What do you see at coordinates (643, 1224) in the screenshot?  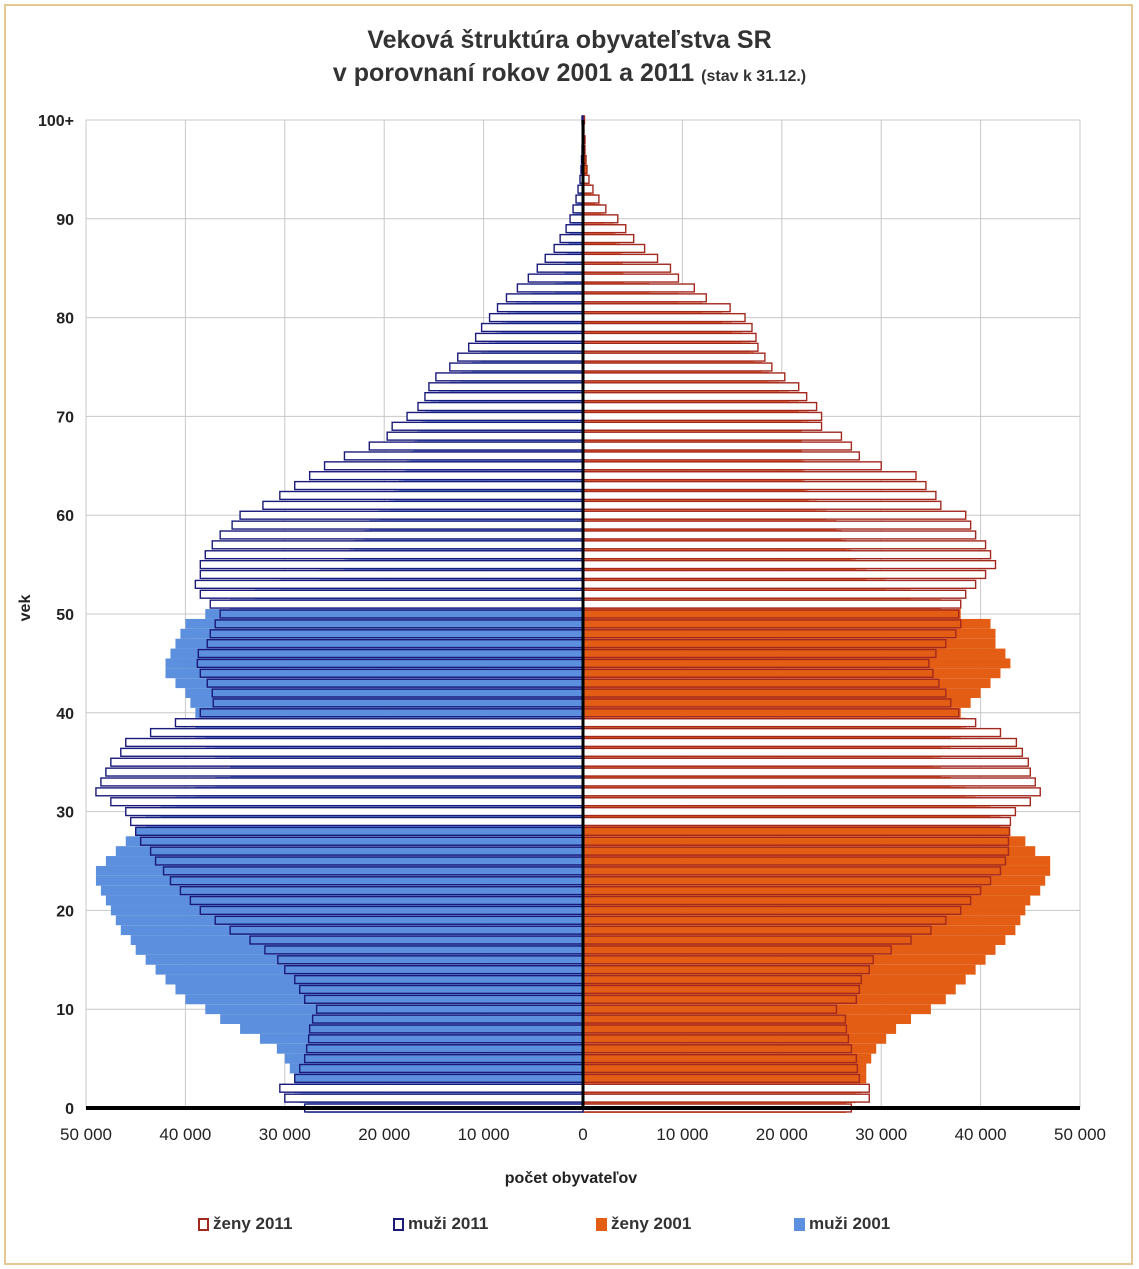 I see `legend-item-zeny-2001: ženy 2001` at bounding box center [643, 1224].